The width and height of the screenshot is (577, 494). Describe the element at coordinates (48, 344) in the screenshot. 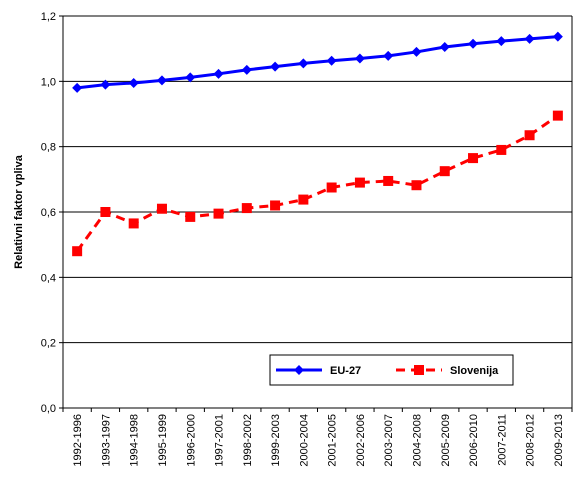

I see `y-tick-label: 0,2` at that location.